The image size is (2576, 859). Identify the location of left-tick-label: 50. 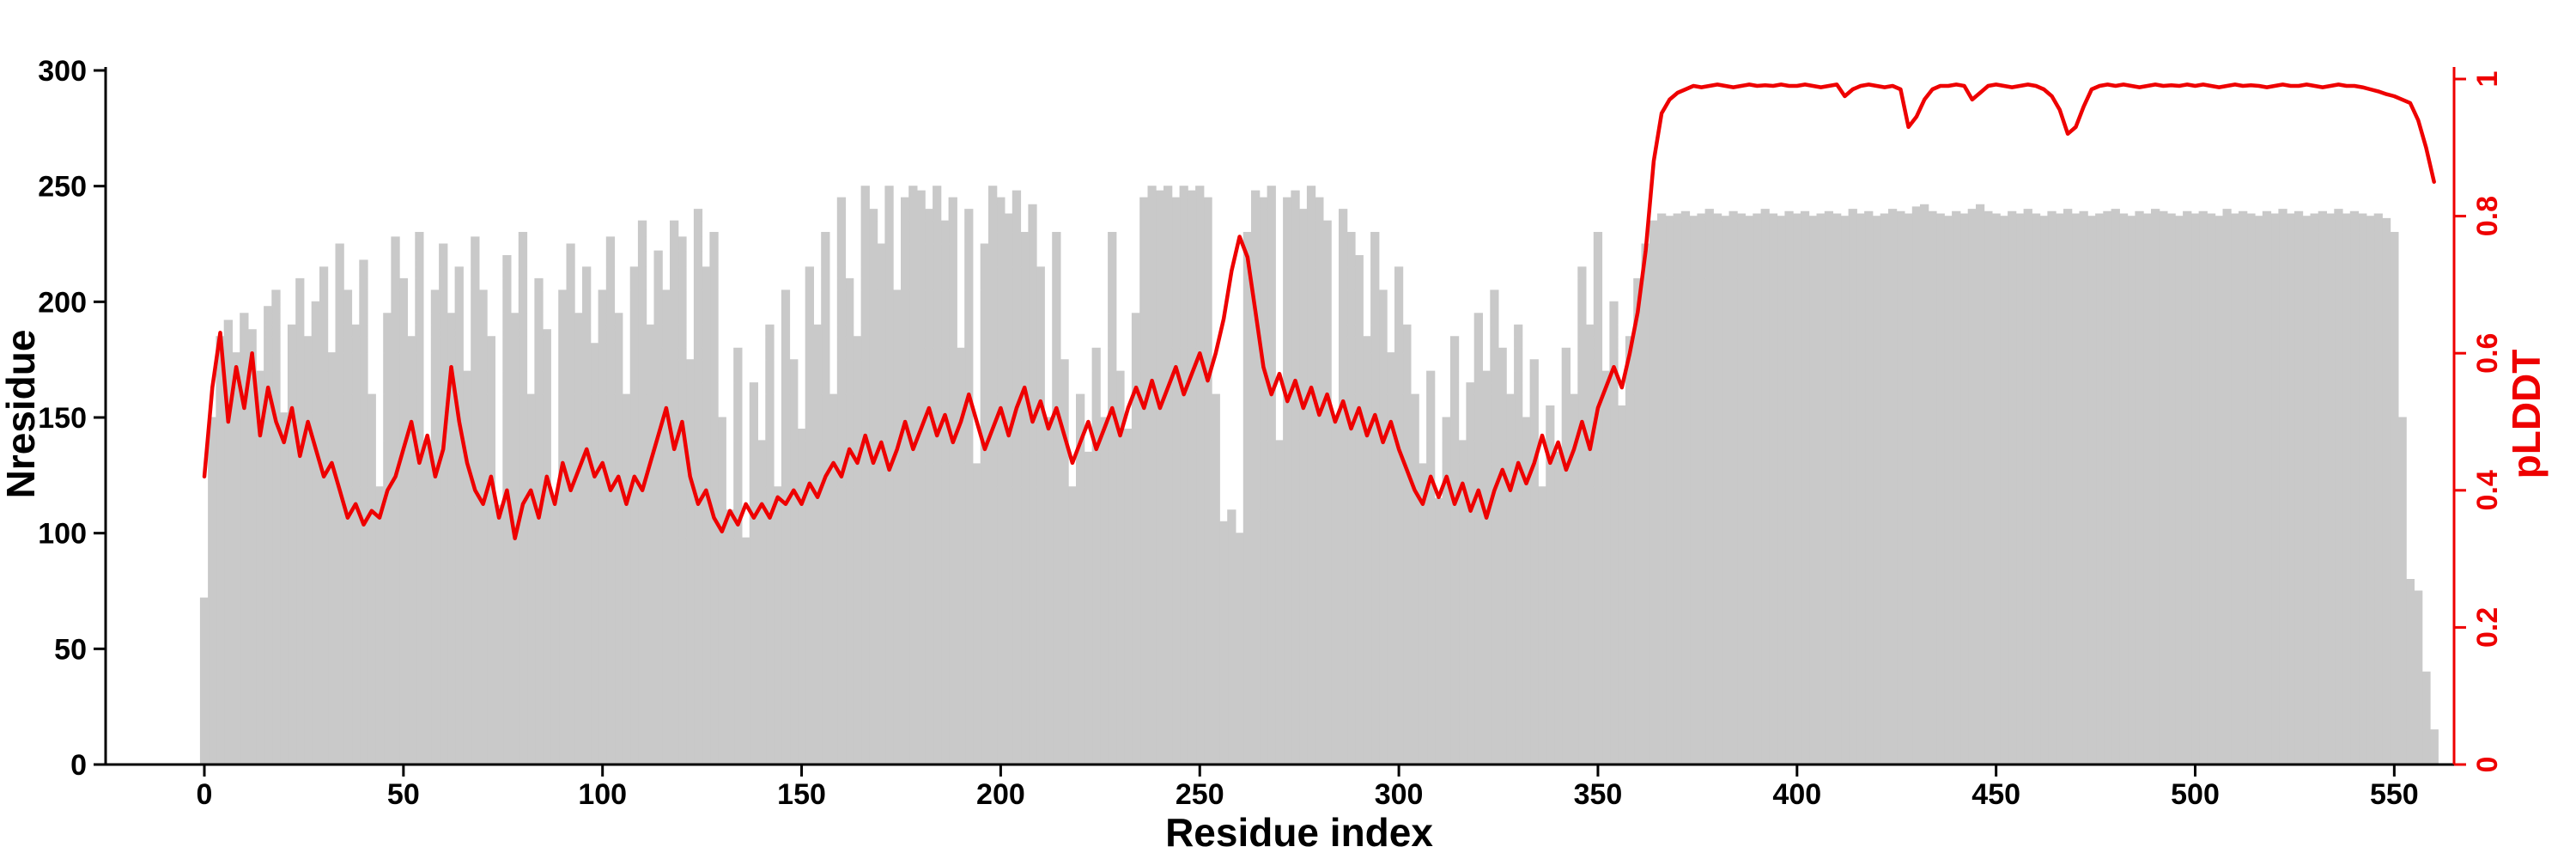
(70, 649).